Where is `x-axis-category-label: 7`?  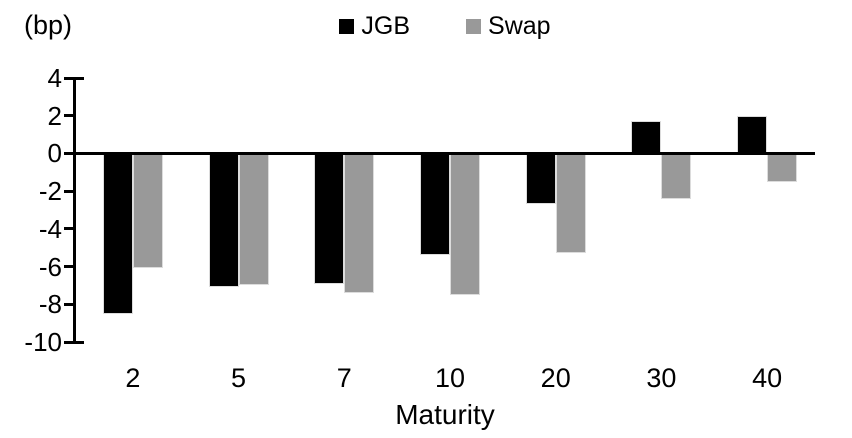 x-axis-category-label: 7 is located at coordinates (344, 378).